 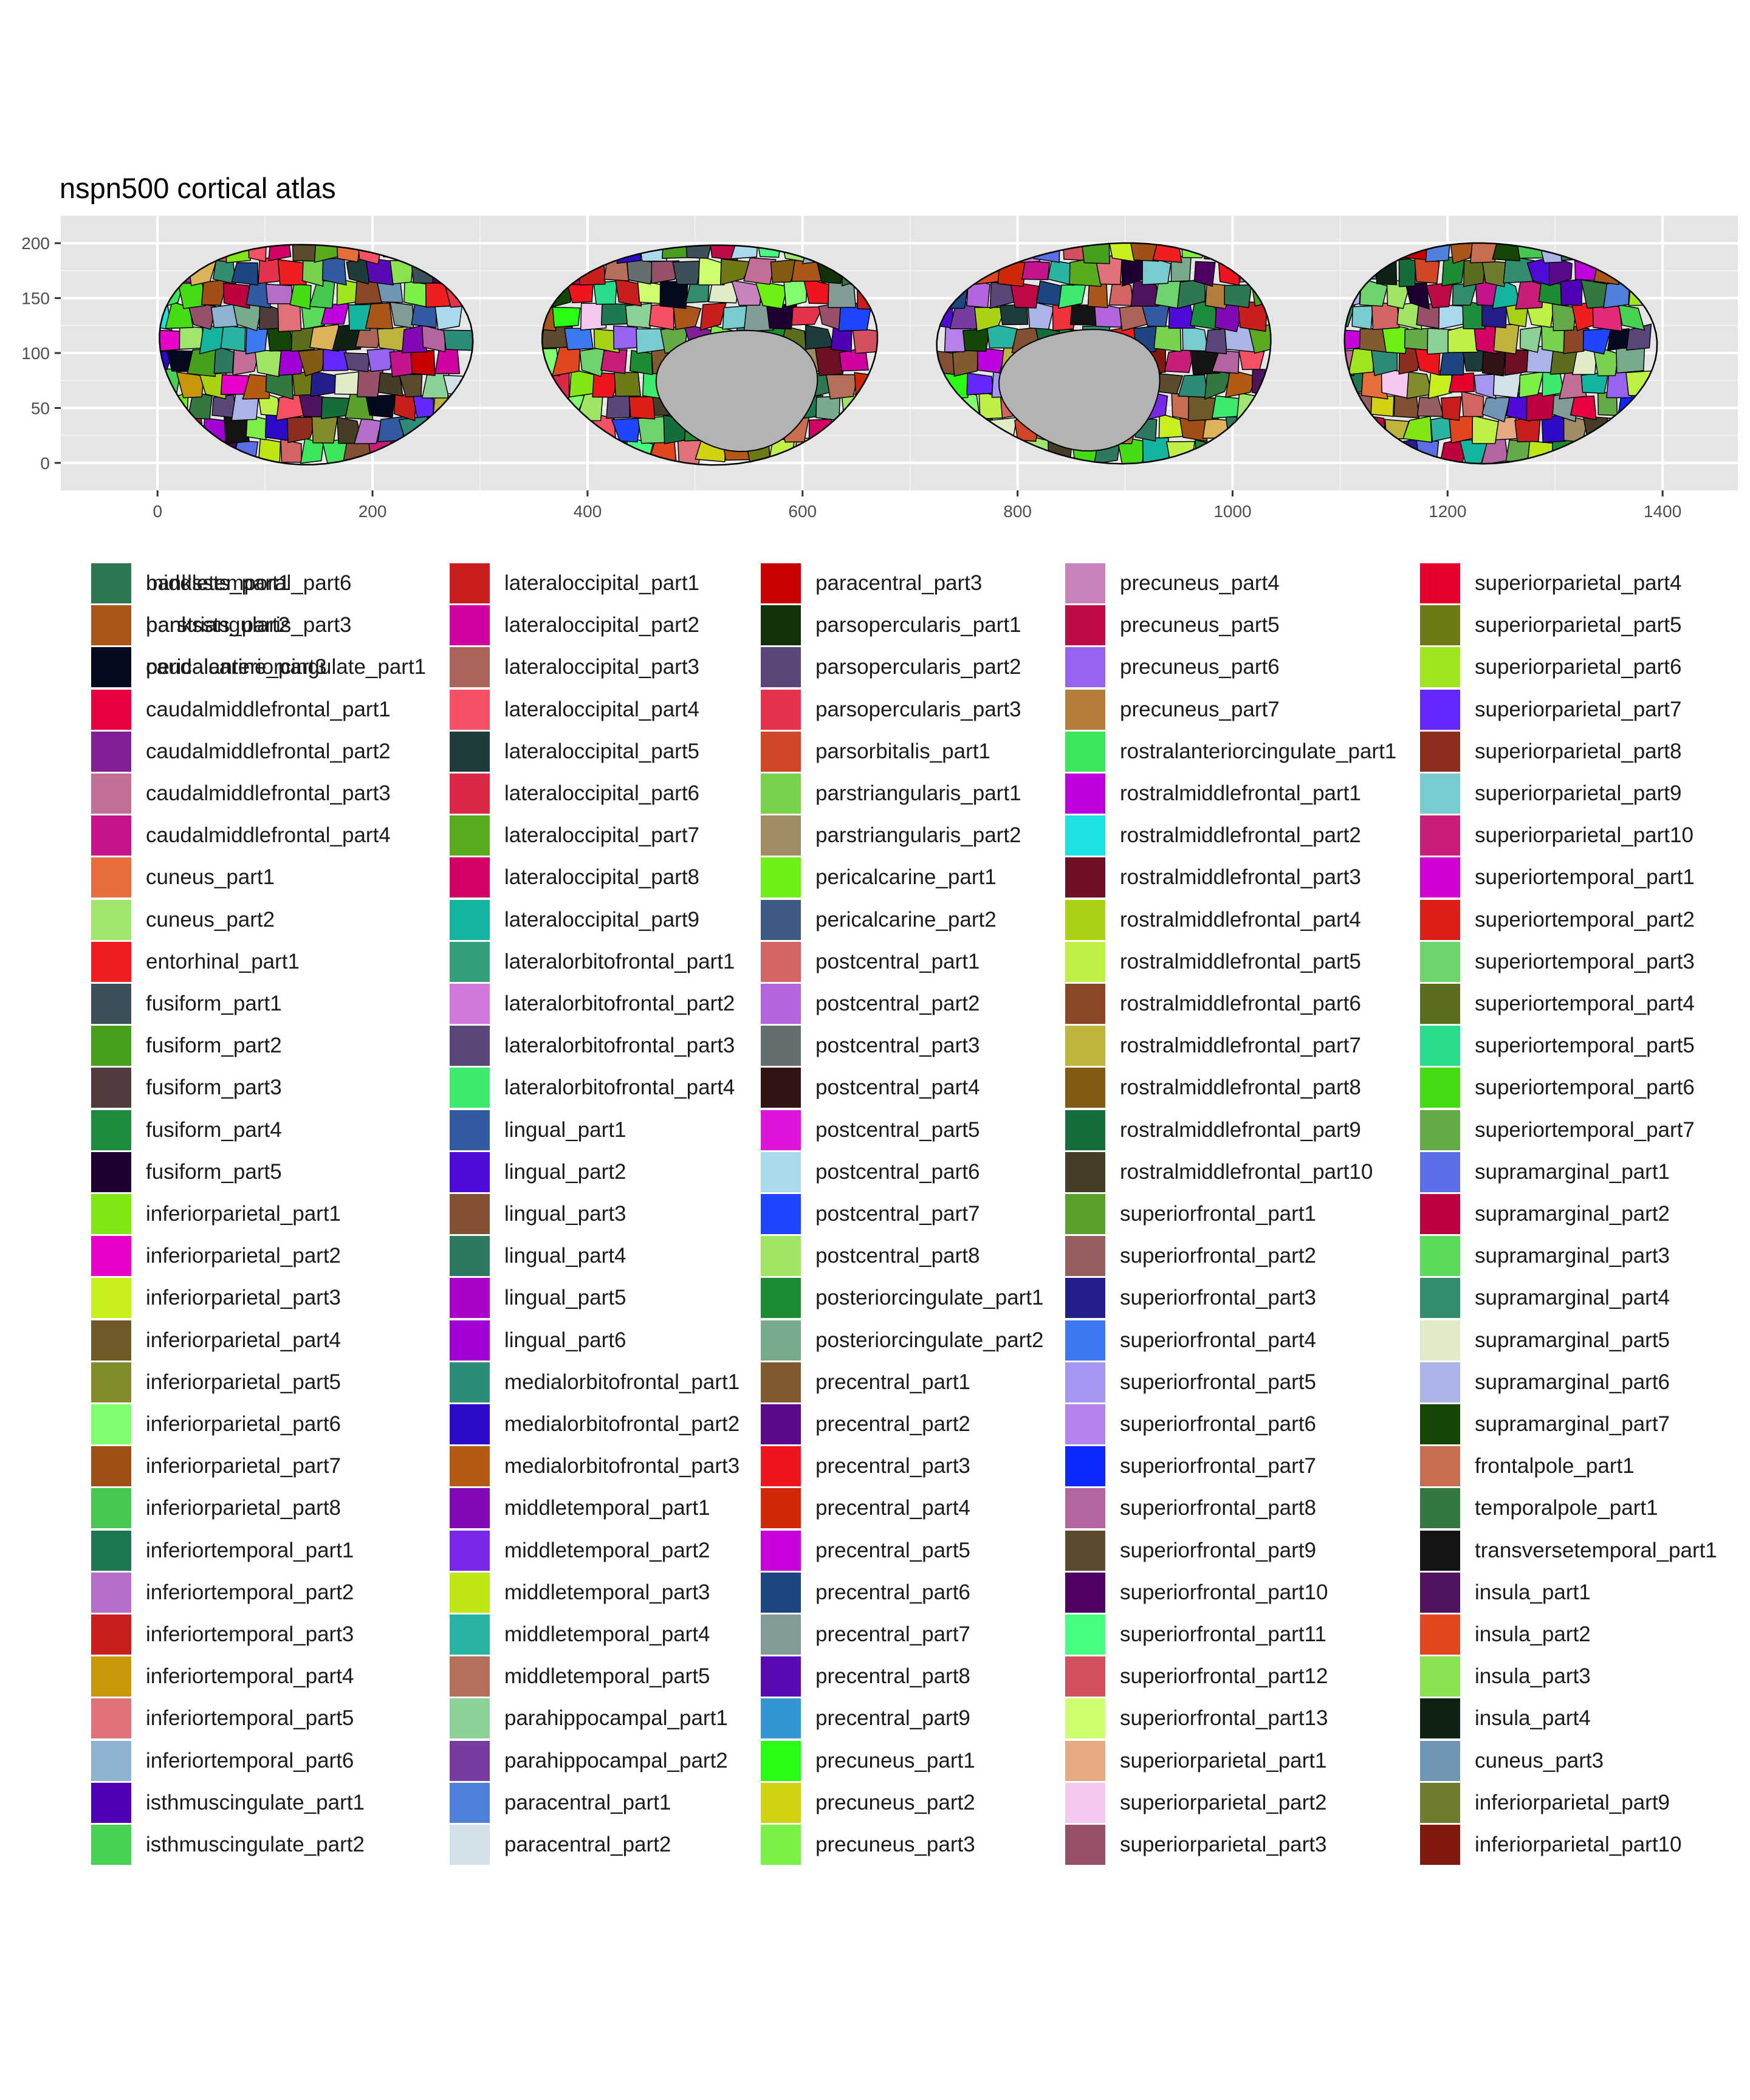 What do you see at coordinates (1572, 1382) in the screenshot?
I see `legend-label: supramarginal_part6` at bounding box center [1572, 1382].